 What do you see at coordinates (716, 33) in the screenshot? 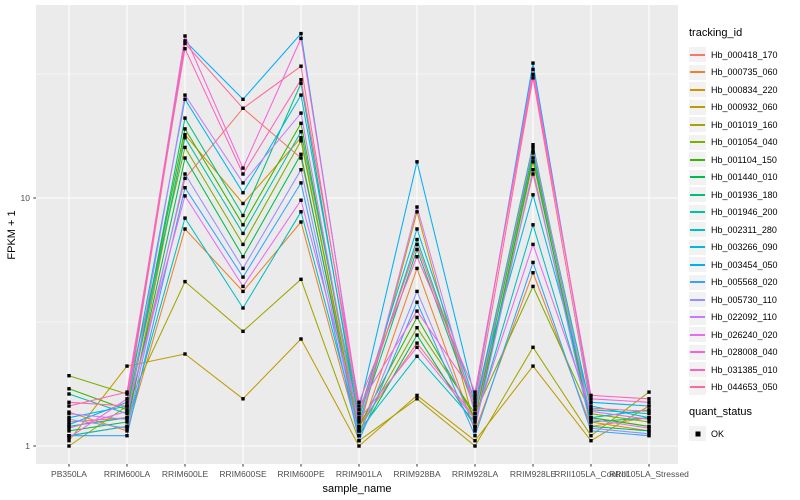
I see `color-legend-title: tracking_id` at bounding box center [716, 33].